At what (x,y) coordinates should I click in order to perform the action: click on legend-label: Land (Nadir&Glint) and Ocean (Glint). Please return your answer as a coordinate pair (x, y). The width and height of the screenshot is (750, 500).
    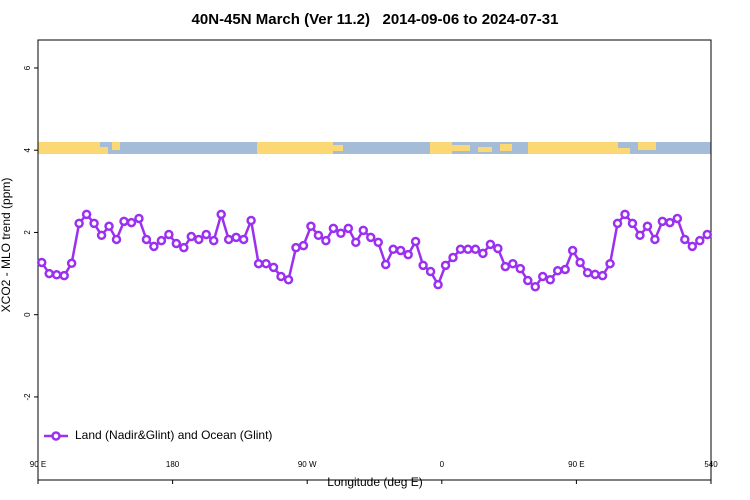
    Looking at the image, I should click on (173, 435).